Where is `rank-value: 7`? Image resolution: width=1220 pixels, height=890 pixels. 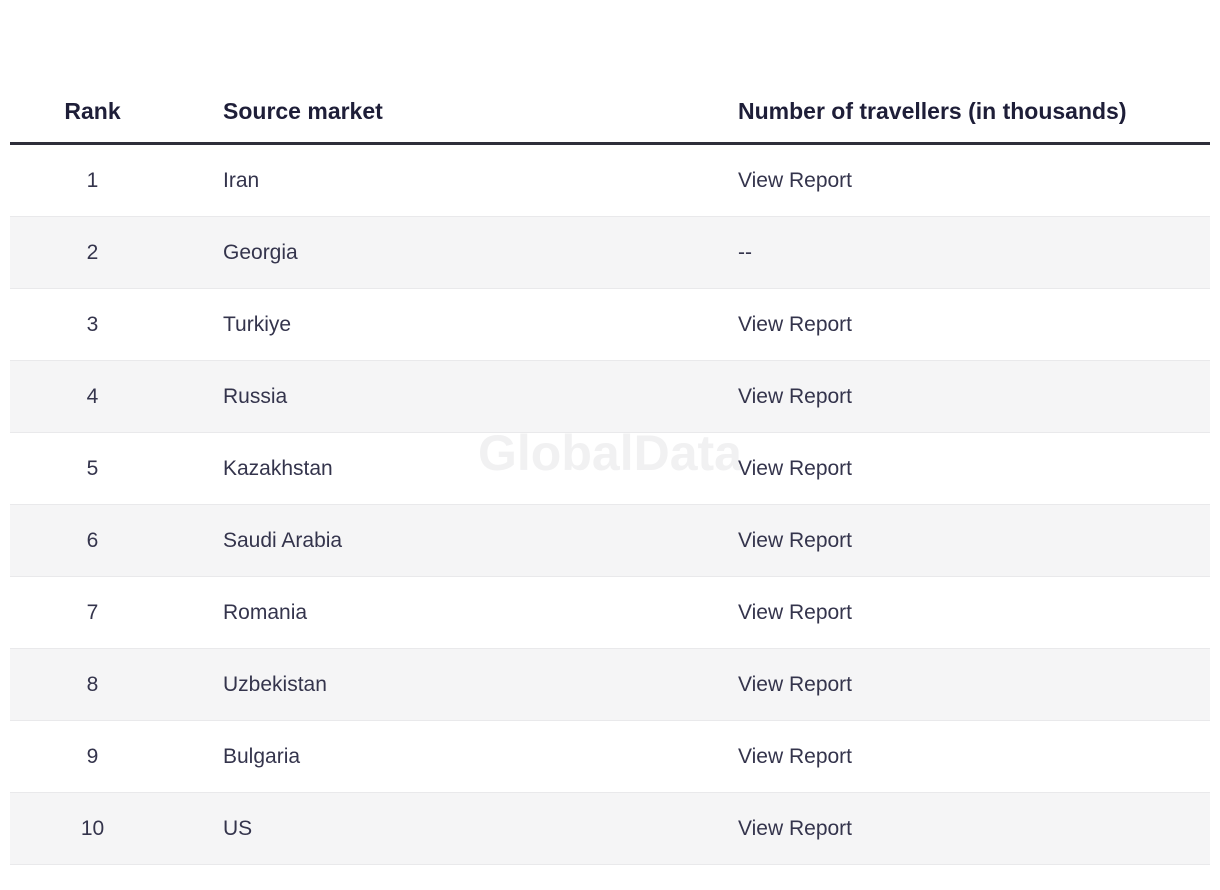 rank-value: 7 is located at coordinates (92, 612).